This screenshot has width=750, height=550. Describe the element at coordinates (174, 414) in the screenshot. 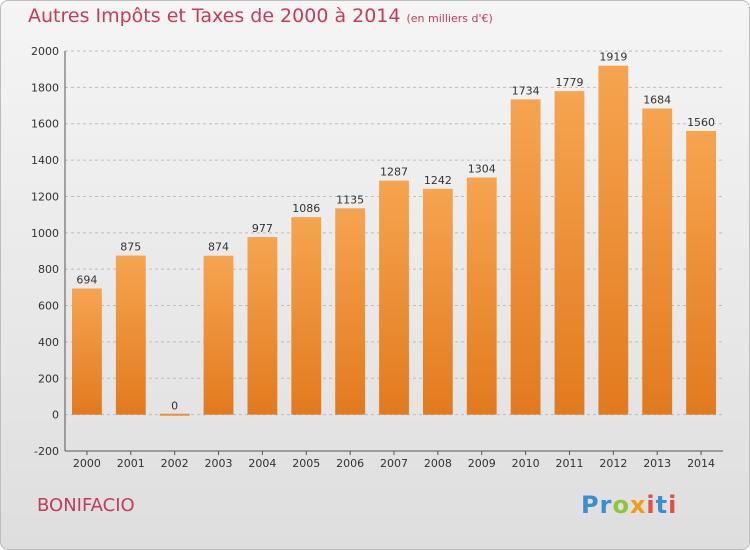

I see `bar-2002` at that location.